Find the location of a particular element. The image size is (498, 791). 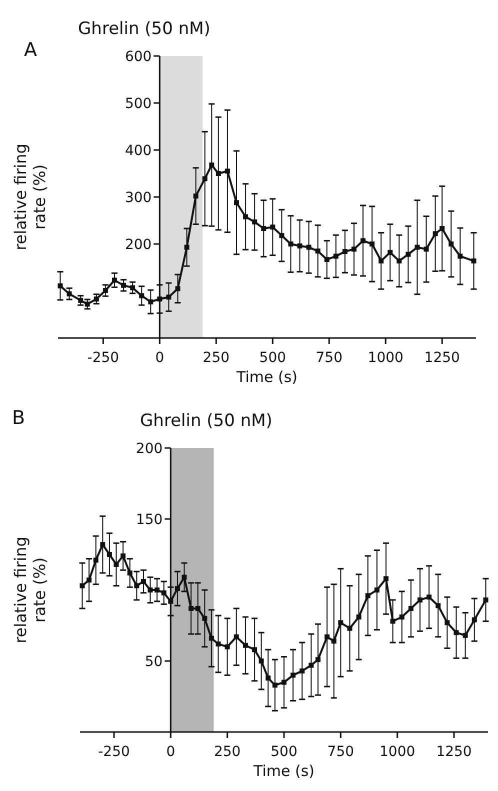

text: A is located at coordinates (30, 50).